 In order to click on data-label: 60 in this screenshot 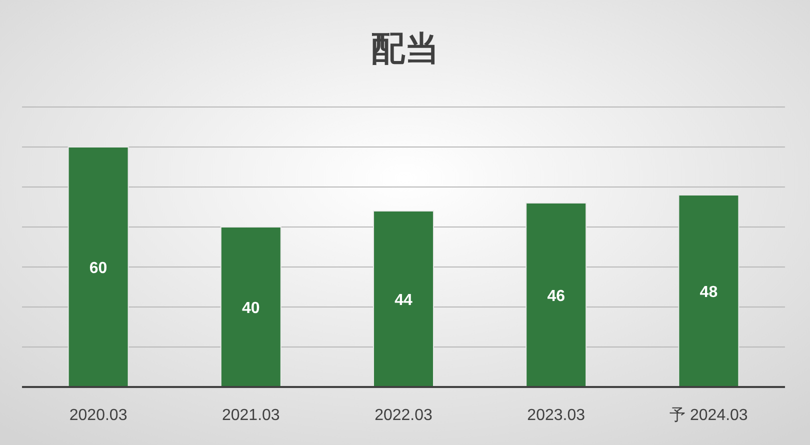, I will do `click(98, 268)`.